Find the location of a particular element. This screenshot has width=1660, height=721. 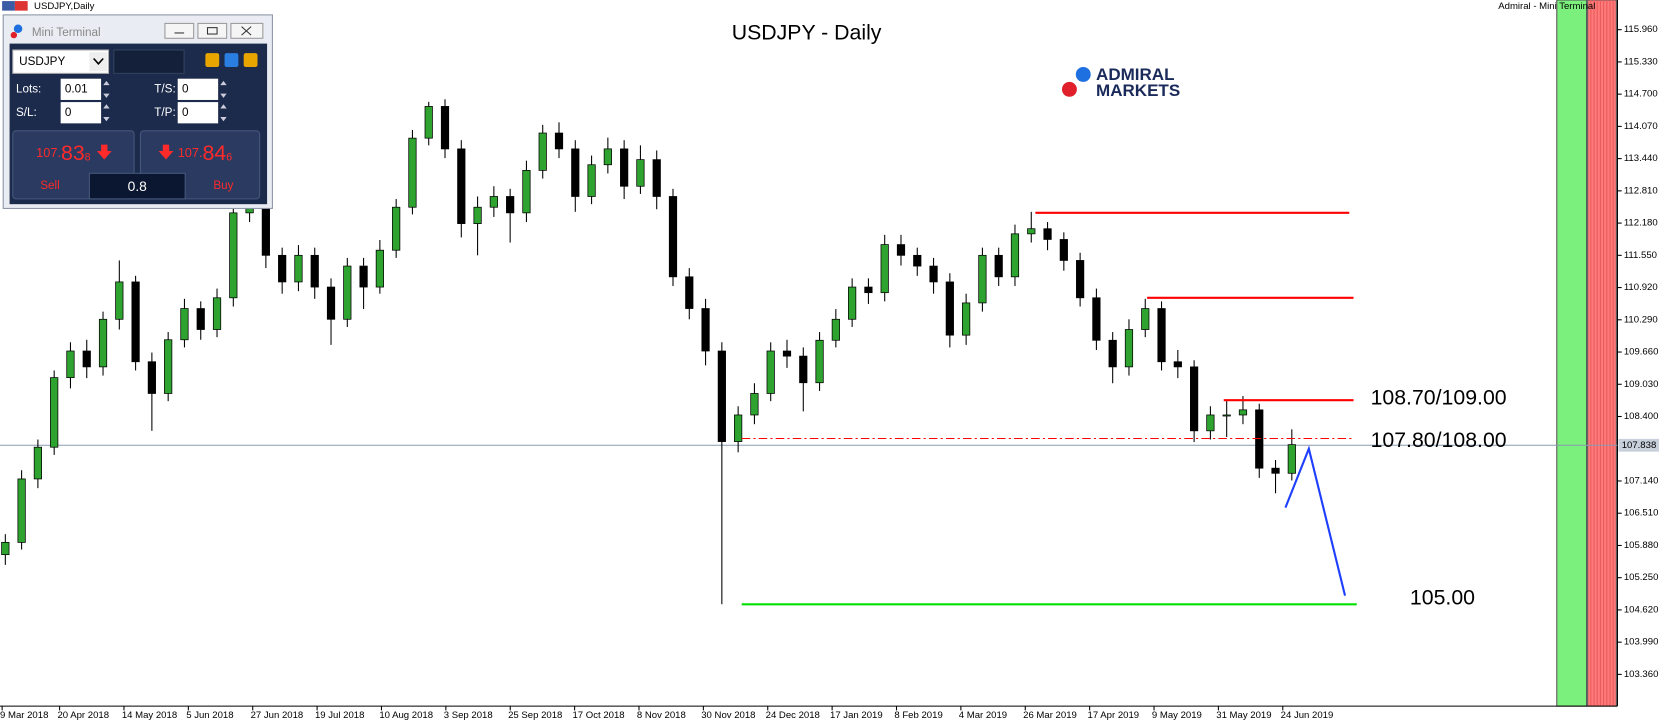

ts-input is located at coordinates (198, 89).